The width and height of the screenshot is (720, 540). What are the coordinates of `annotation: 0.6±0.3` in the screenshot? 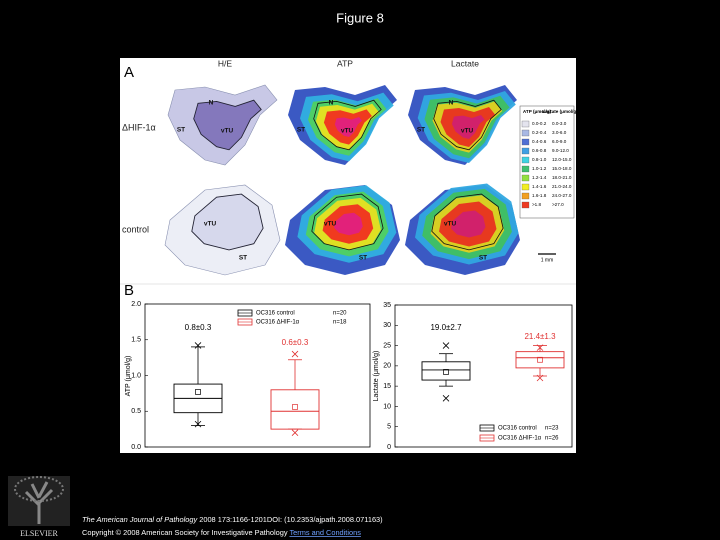 It's located at (295, 342).